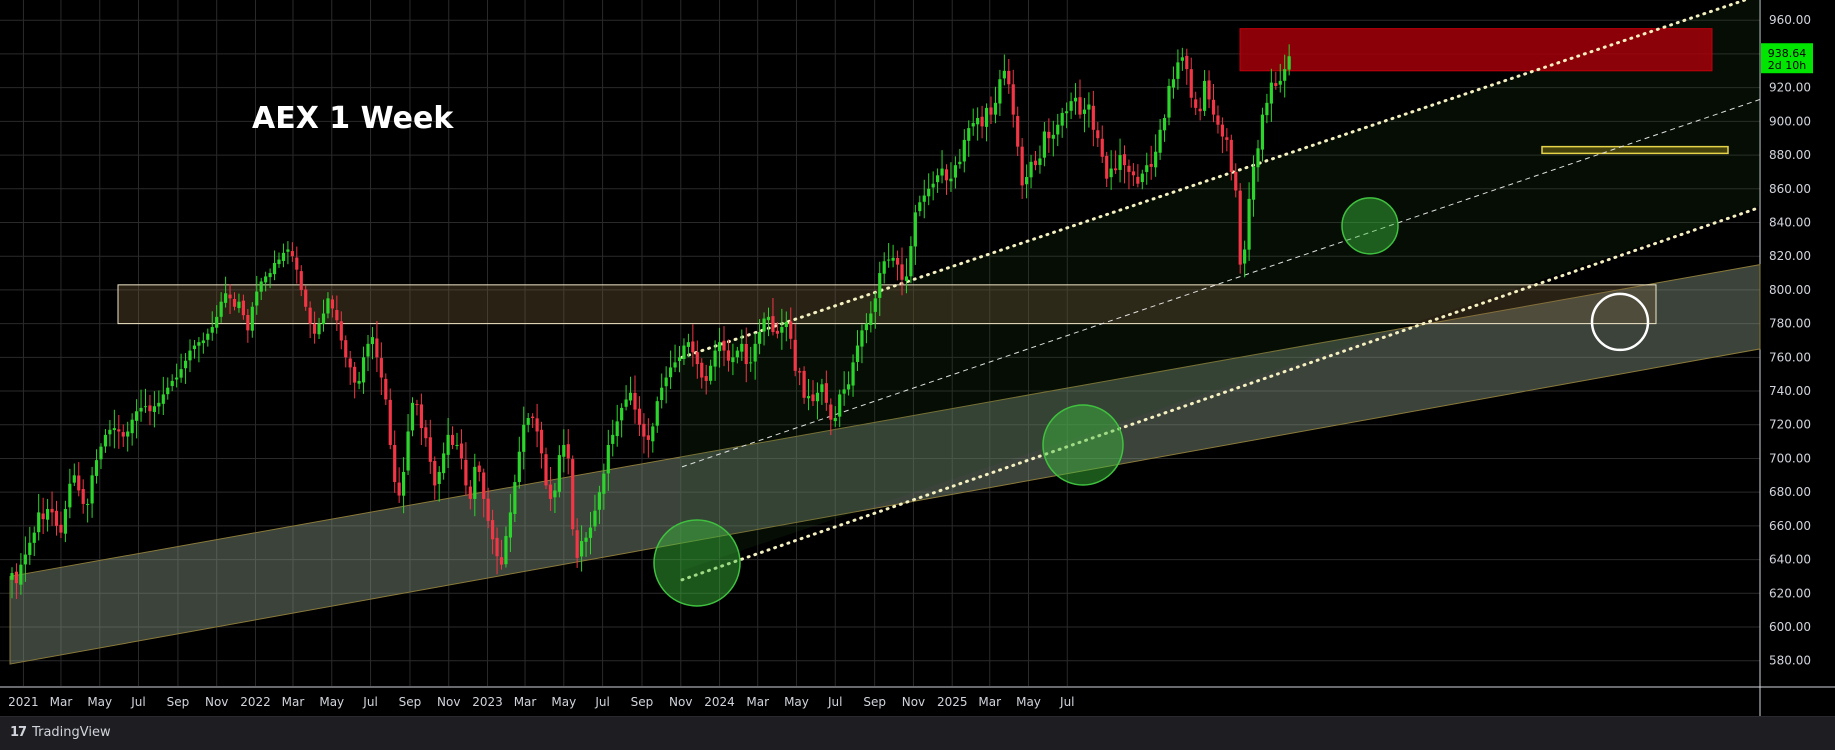 This screenshot has height=750, width=1835. Describe the element at coordinates (1790, 20) in the screenshot. I see `y-tick-label: 960.00` at that location.